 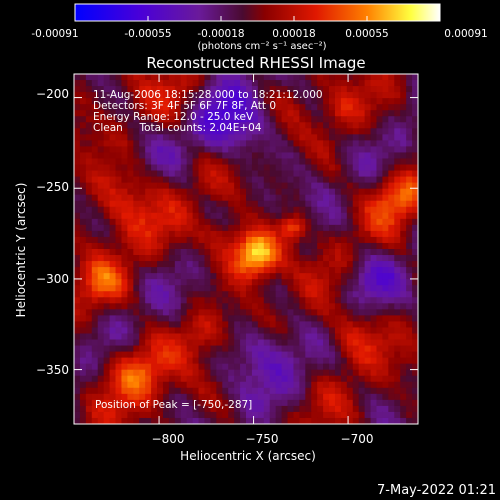 I want to click on colorbar-tick-label: 0.00018, so click(x=293, y=34).